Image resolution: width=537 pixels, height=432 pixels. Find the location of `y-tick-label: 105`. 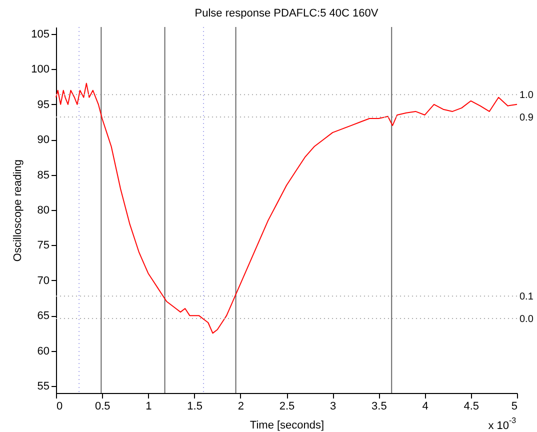

y-tick-label: 105 is located at coordinates (40, 34).